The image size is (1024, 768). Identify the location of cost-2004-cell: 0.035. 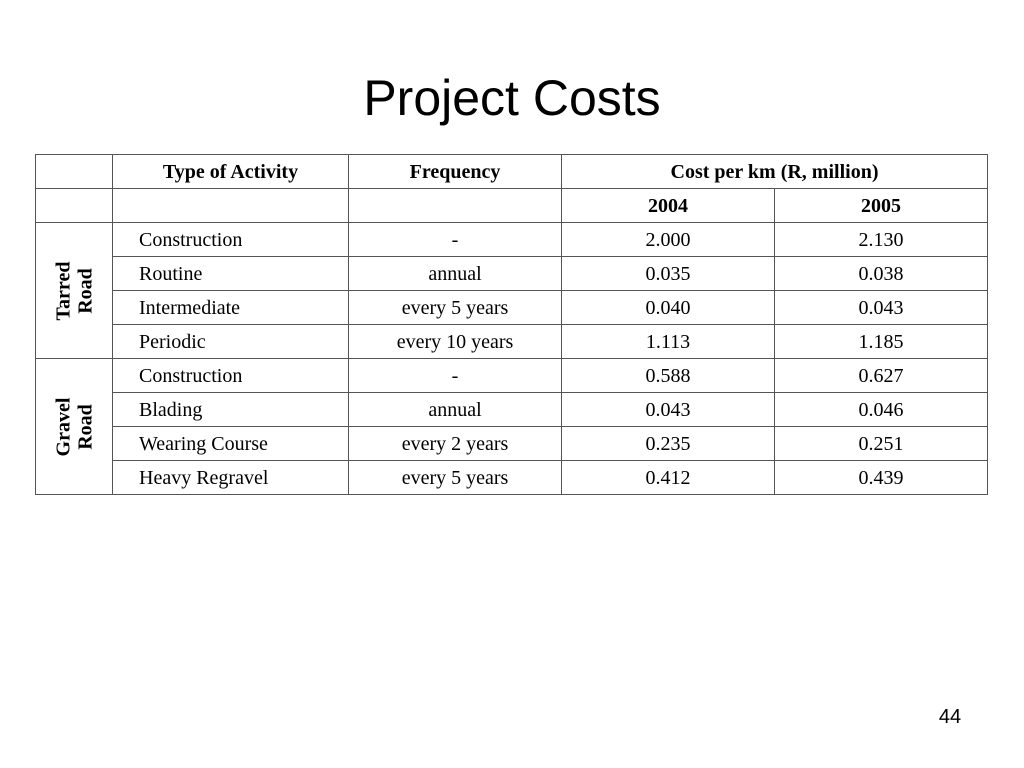
(668, 273).